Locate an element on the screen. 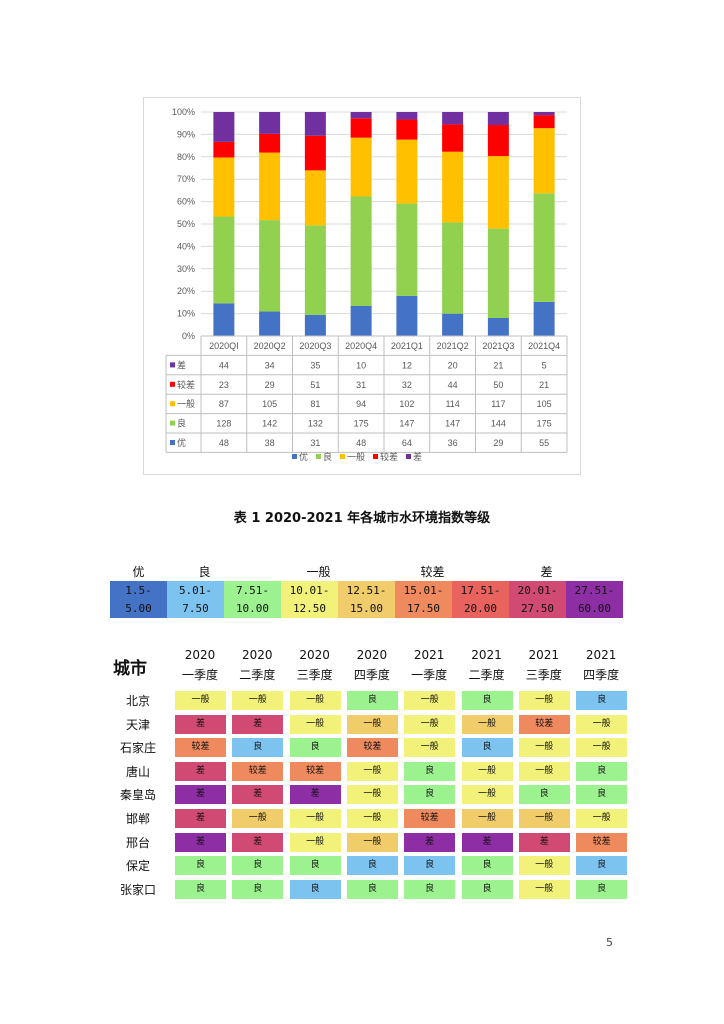 This screenshot has height=1024, width=724. city-name: 张家口 is located at coordinates (137, 889).